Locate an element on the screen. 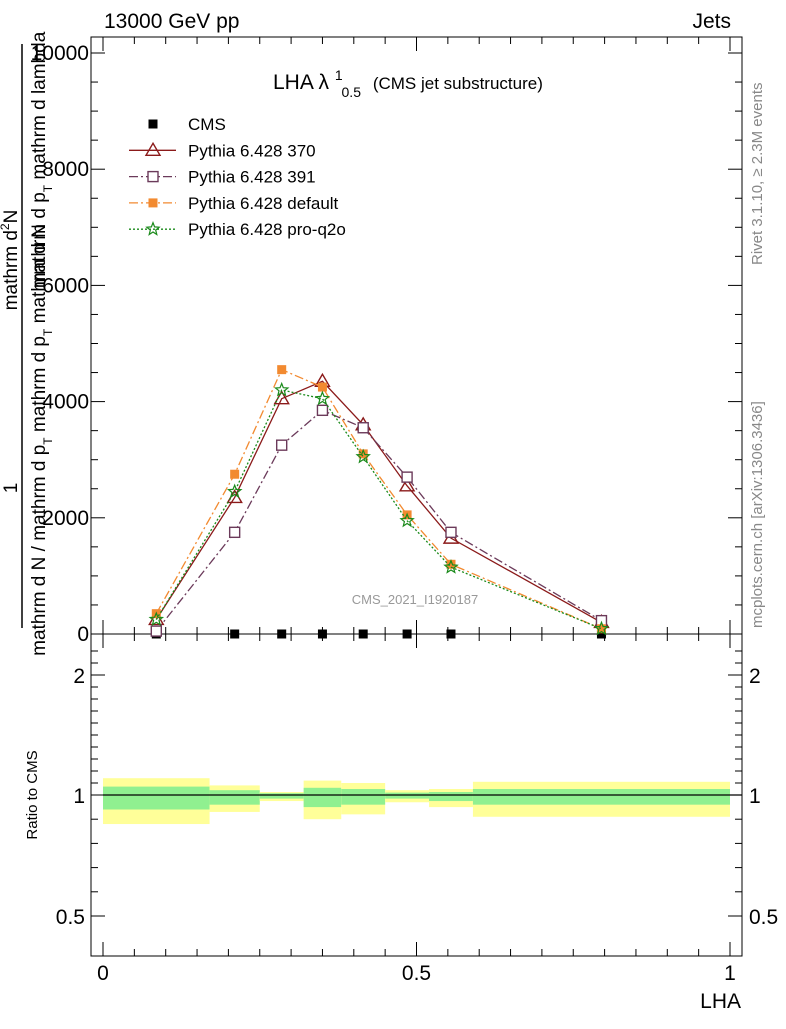  legend-entry: Pythia 6.428 370 is located at coordinates (222, 150).